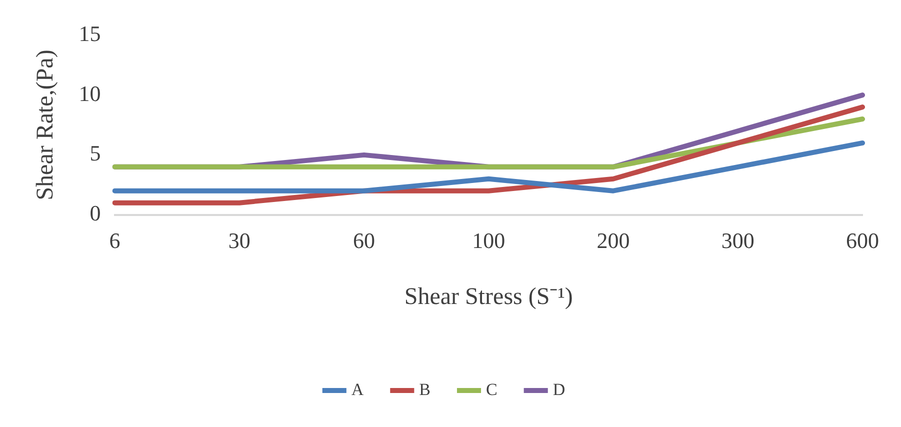 The image size is (901, 427). I want to click on x-axis-title: Shear Stress (S⁻¹), so click(488, 297).